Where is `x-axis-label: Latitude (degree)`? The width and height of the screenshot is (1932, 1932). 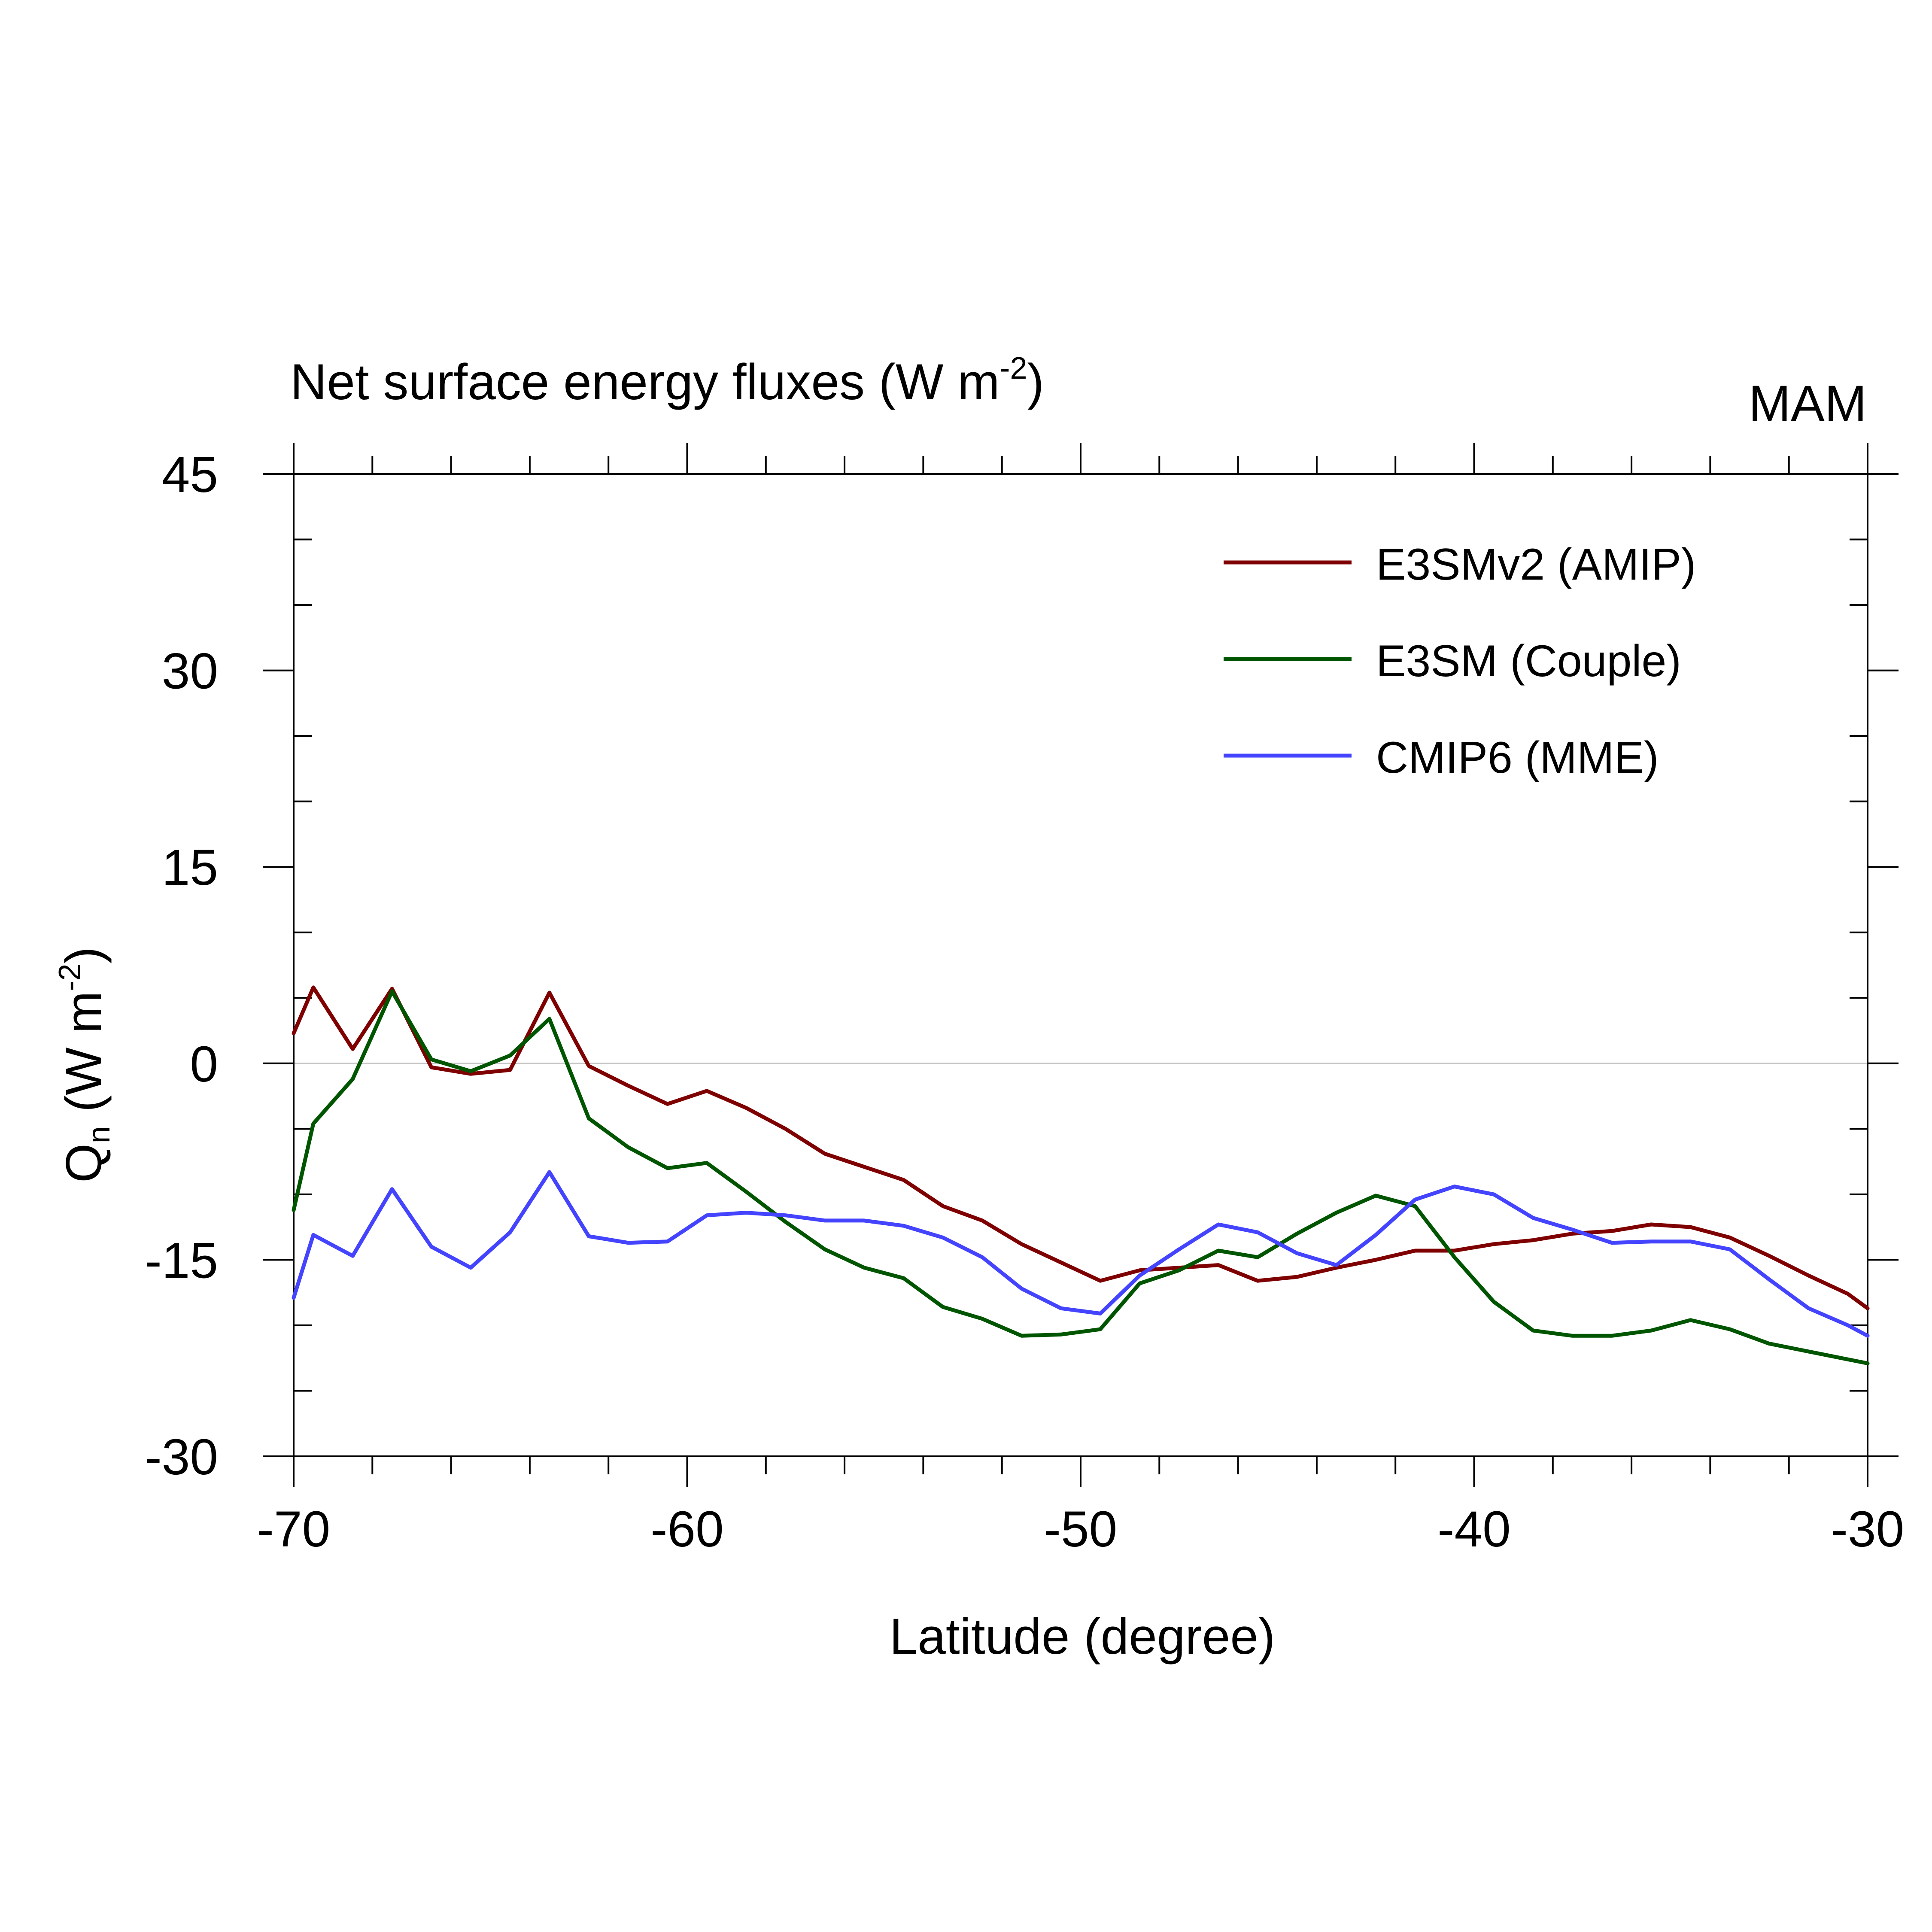
x-axis-label: Latitude (degree) is located at coordinates (1083, 1636).